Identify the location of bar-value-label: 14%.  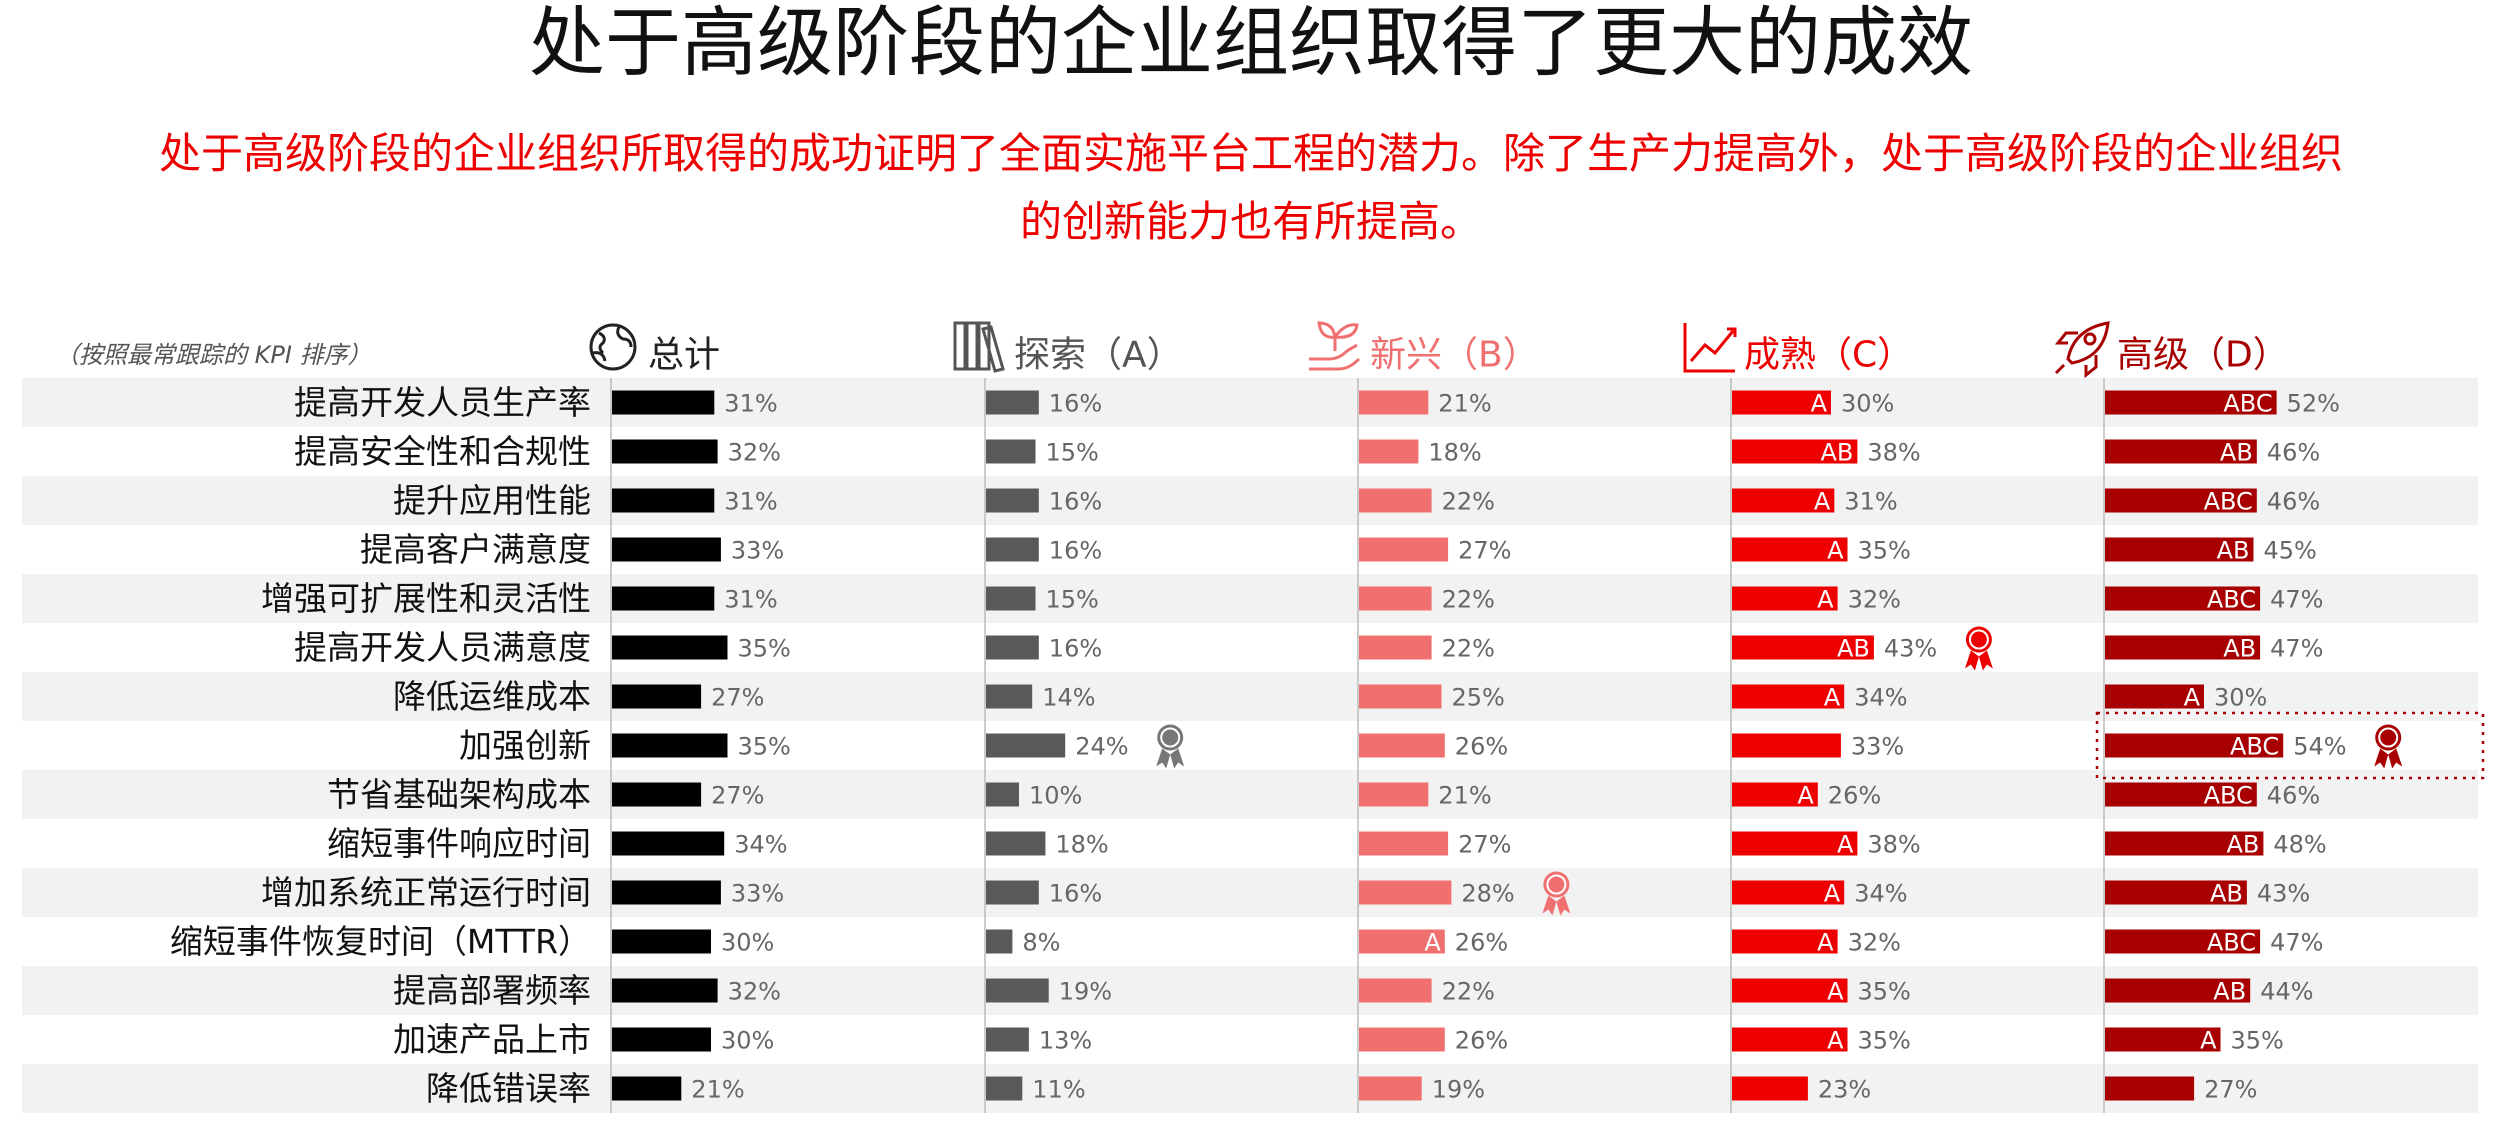
(1068, 698).